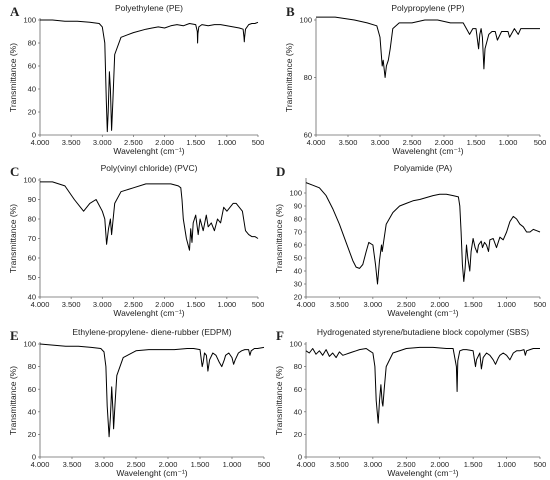  Describe the element at coordinates (14, 171) in the screenshot. I see `panel-label: C` at that location.